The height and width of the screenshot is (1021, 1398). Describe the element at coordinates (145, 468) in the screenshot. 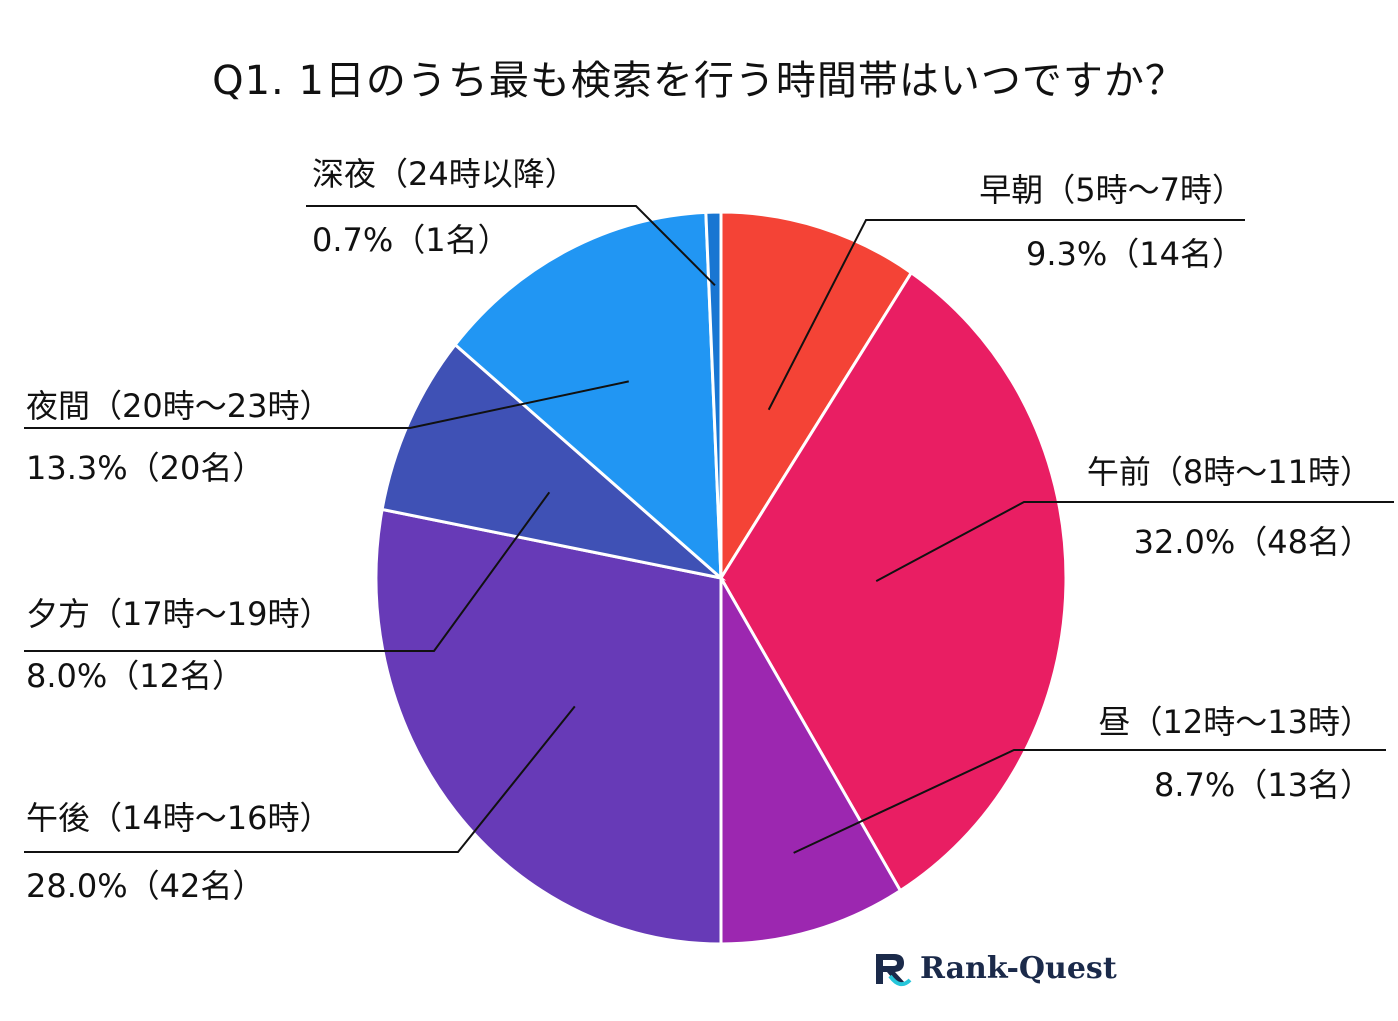

I see `value-night: 13.3%（20名）` at that location.